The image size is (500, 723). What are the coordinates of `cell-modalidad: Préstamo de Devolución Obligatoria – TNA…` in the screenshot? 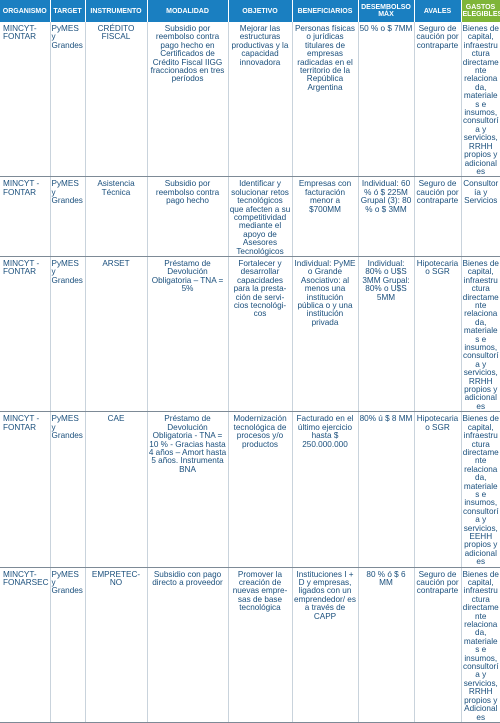 It's located at (188, 334).